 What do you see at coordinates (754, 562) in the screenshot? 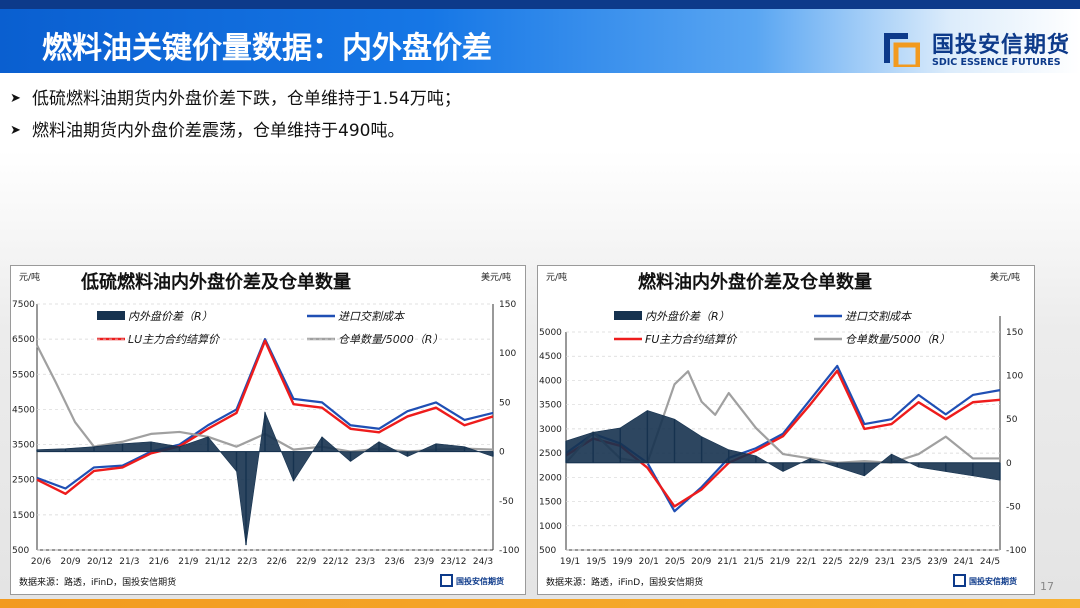
I see `x-tick-label: 21/5` at bounding box center [754, 562].